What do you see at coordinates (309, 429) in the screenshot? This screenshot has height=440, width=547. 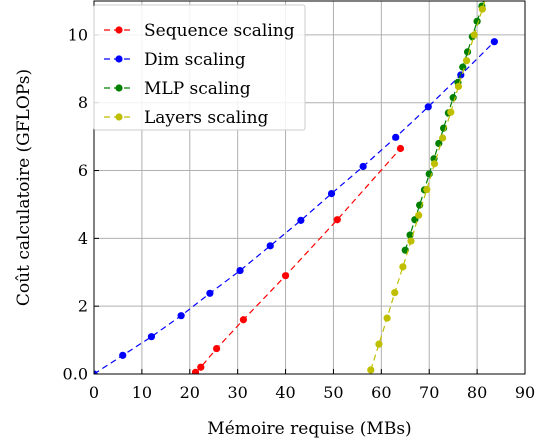 I see `x-axis-title: Mémoire requise (MBs)` at bounding box center [309, 429].